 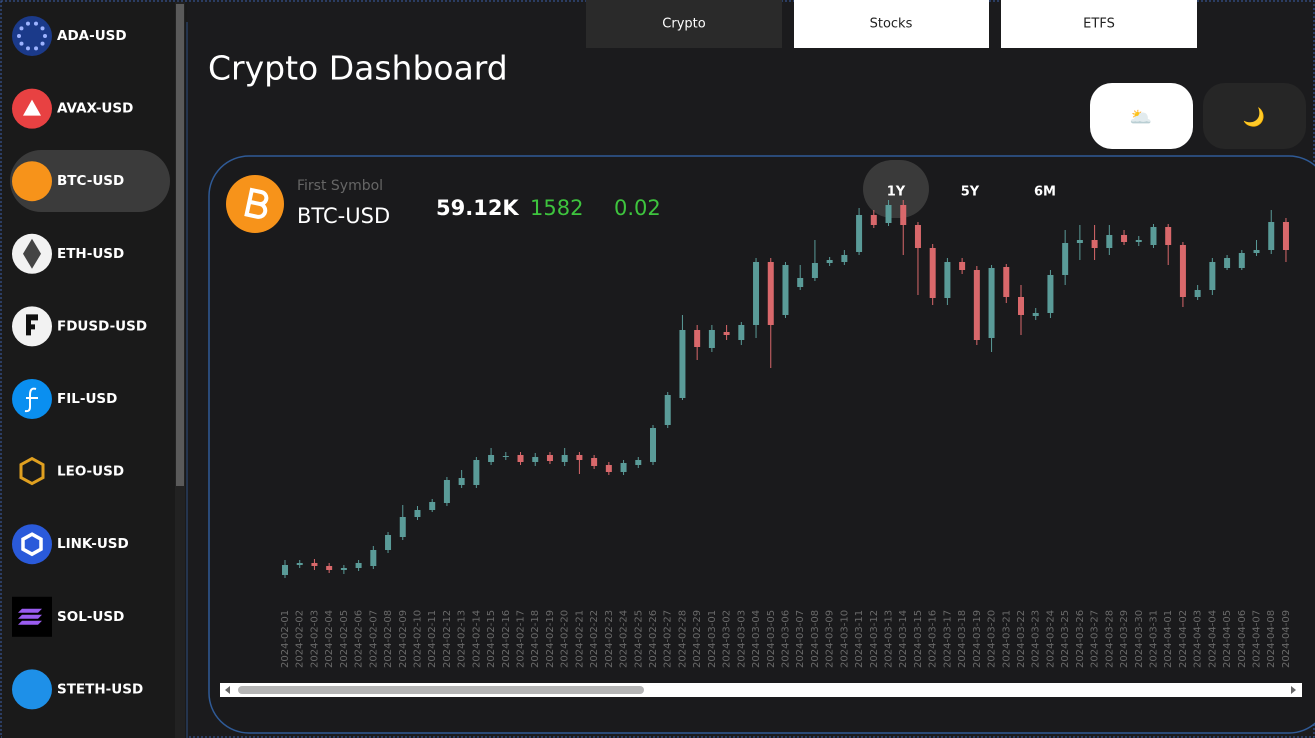 I want to click on sidebar-item: ETH-USD, so click(x=68, y=253).